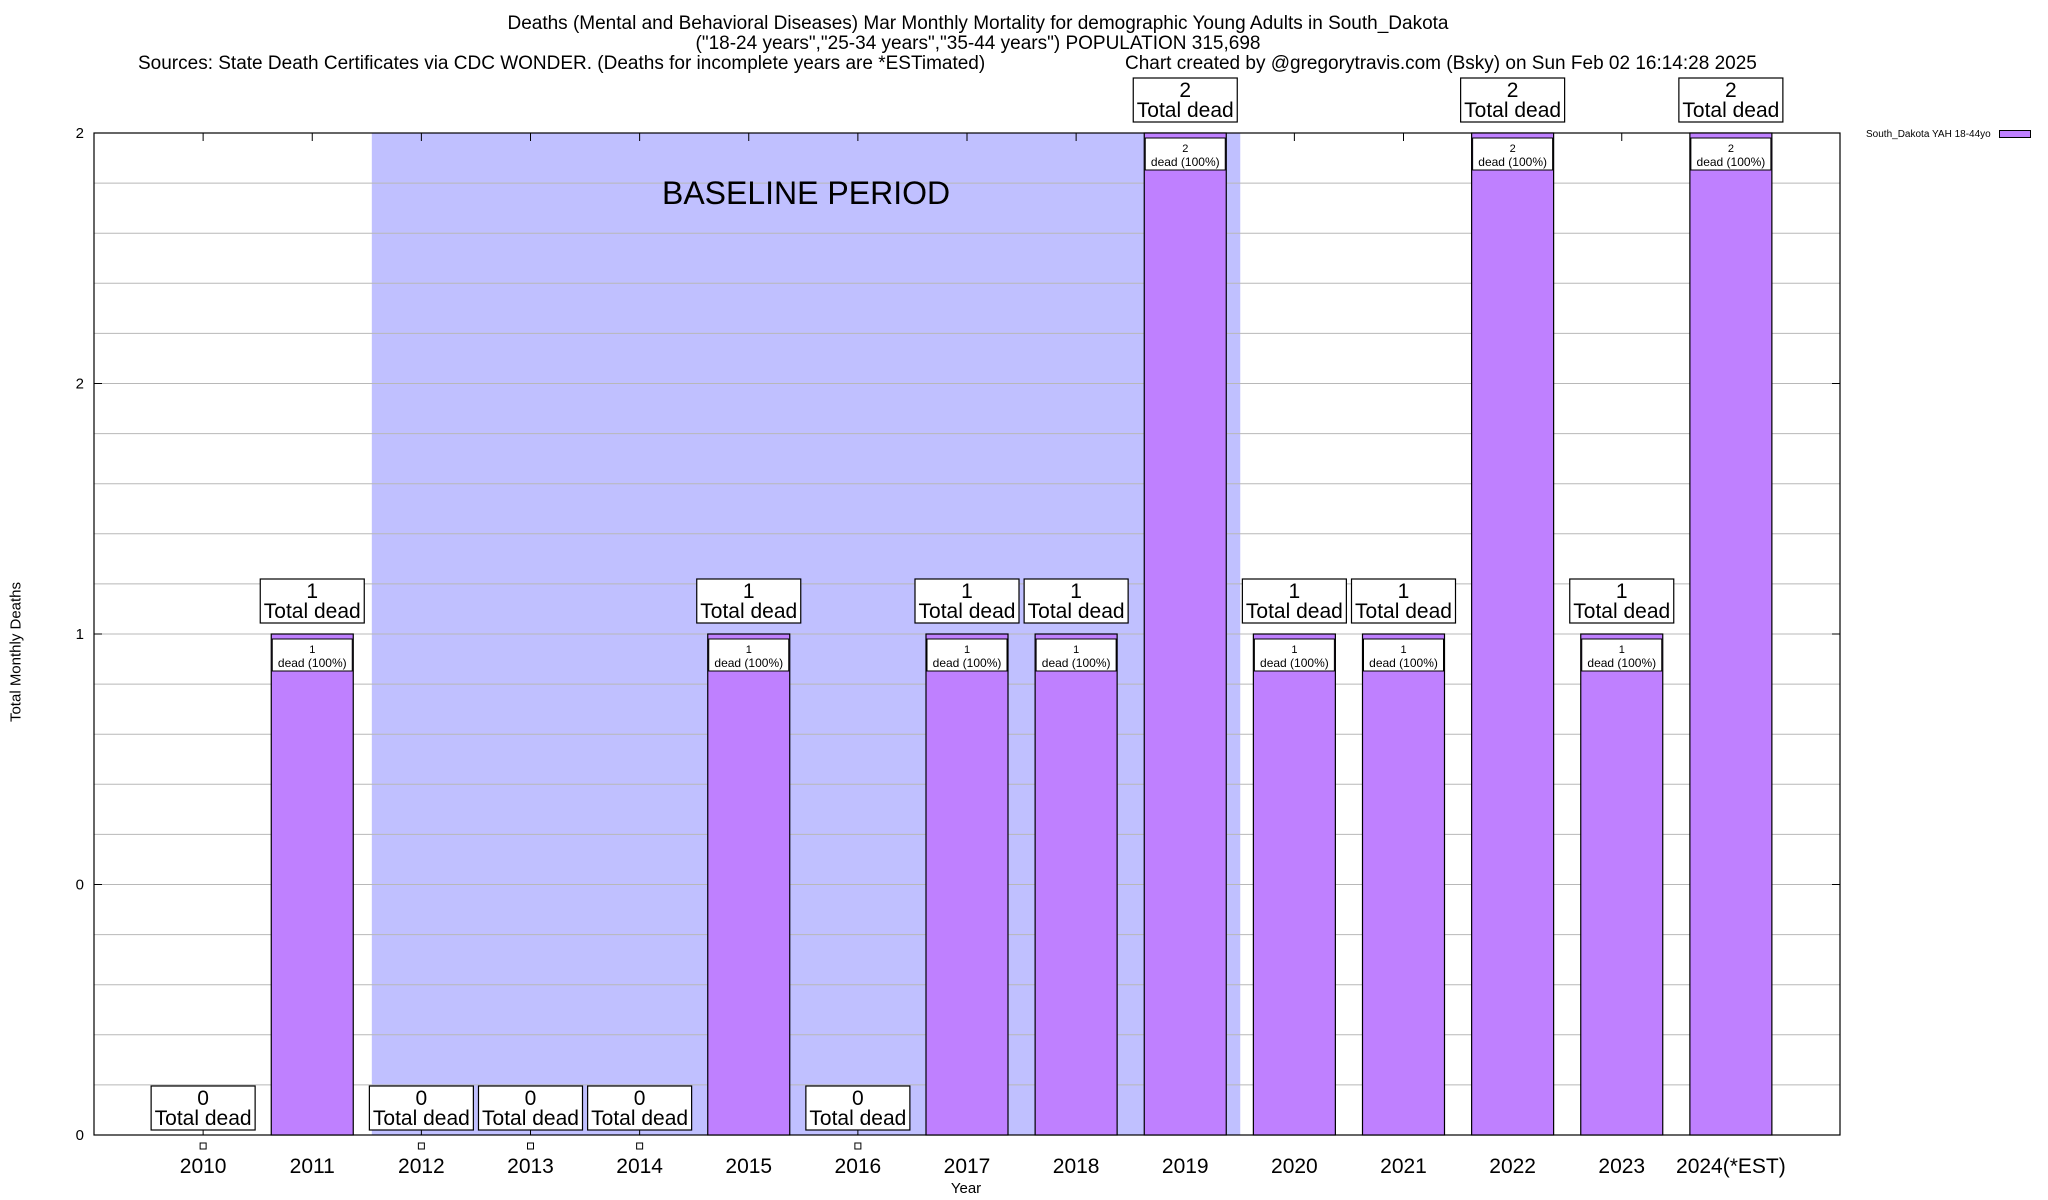  Describe the element at coordinates (1185, 634) in the screenshot. I see `bar-2019` at that location.